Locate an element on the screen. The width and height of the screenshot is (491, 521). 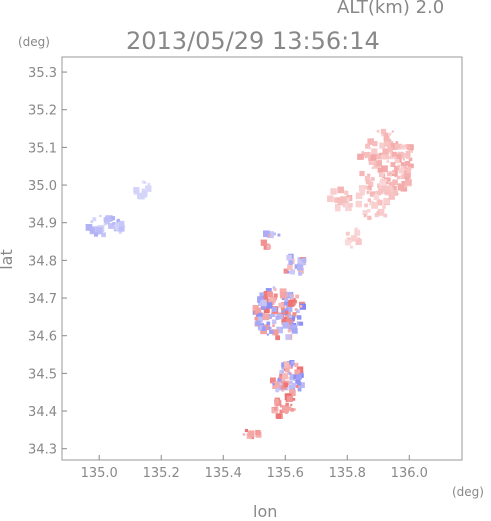
y-tick-label: 35.1 is located at coordinates (42, 148).